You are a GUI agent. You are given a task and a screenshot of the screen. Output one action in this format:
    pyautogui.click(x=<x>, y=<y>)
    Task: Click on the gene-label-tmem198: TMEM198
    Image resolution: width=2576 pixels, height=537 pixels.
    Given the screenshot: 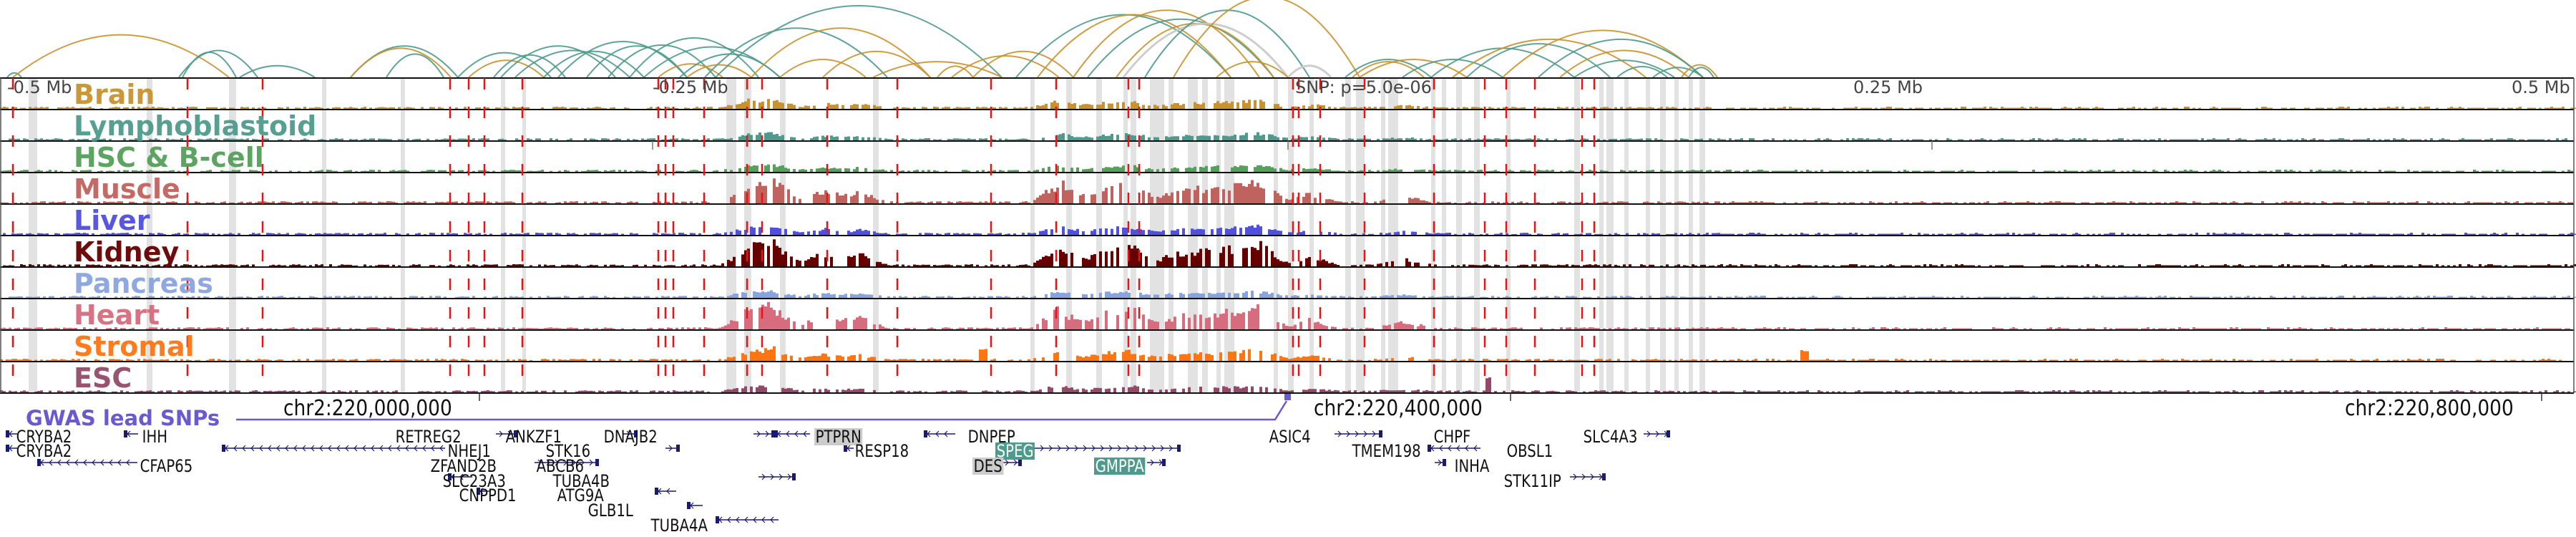 What is the action you would take?
    pyautogui.click(x=1386, y=451)
    